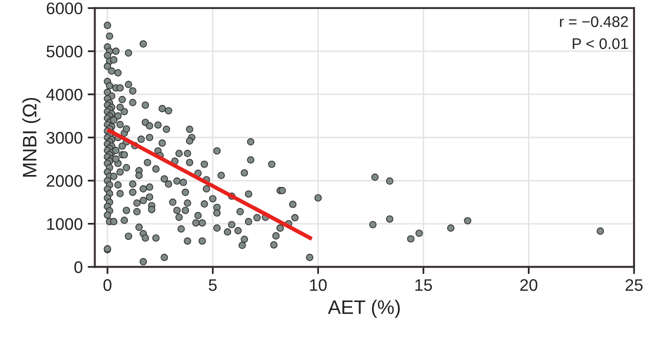  What do you see at coordinates (64, 224) in the screenshot?
I see `y-tick-label: 1000` at bounding box center [64, 224].